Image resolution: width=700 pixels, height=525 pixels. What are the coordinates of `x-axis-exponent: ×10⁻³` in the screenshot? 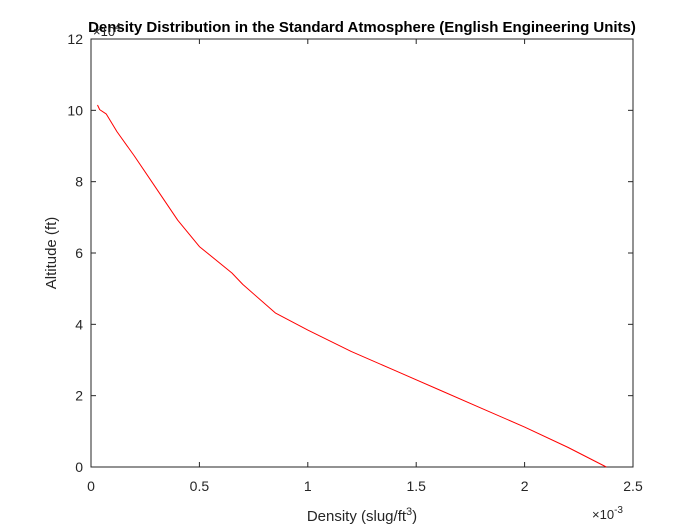 It's located at (607, 513).